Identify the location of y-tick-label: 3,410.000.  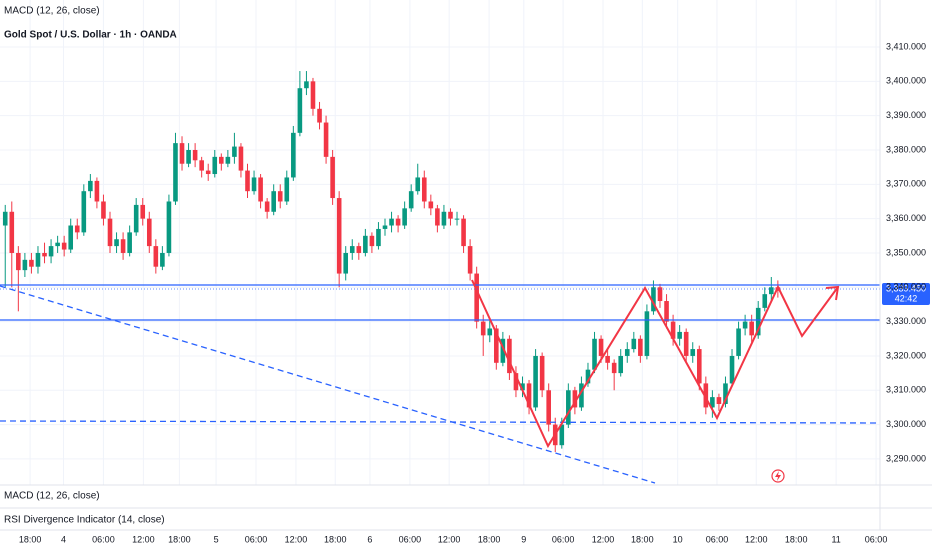
(906, 46).